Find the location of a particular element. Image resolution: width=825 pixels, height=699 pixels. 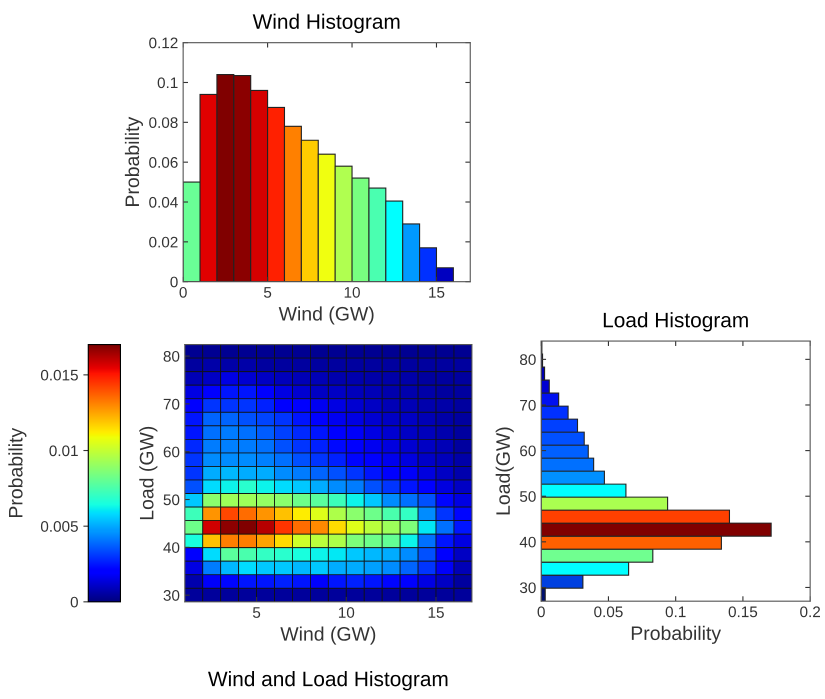

x-tick-label: 0.2 is located at coordinates (810, 612).